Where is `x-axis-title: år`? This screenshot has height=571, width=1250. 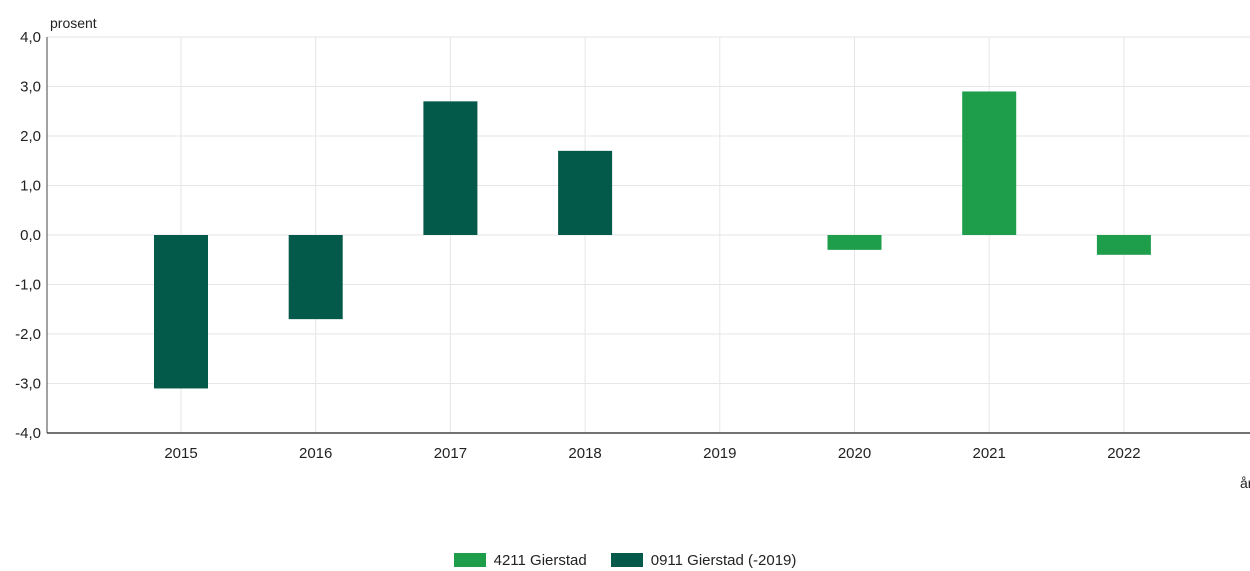
x-axis-title: år is located at coordinates (1245, 483).